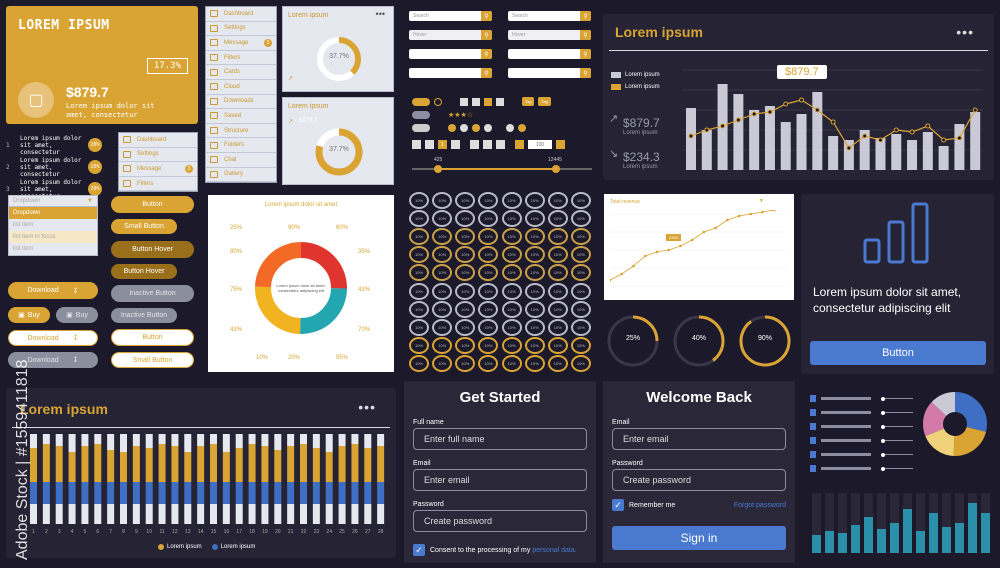 The height and width of the screenshot is (568, 1000). I want to click on download-button: Download ↧, so click(53, 290).